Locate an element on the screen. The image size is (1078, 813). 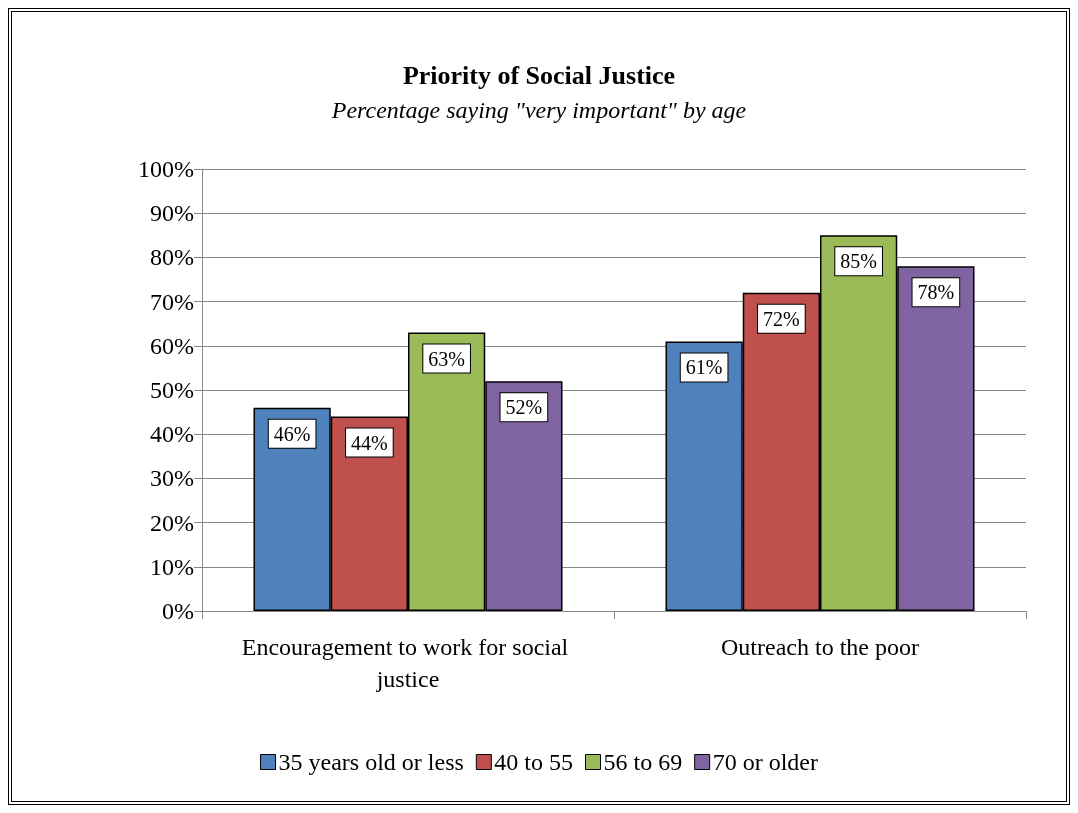
y-tick-label: 10% is located at coordinates (172, 566).